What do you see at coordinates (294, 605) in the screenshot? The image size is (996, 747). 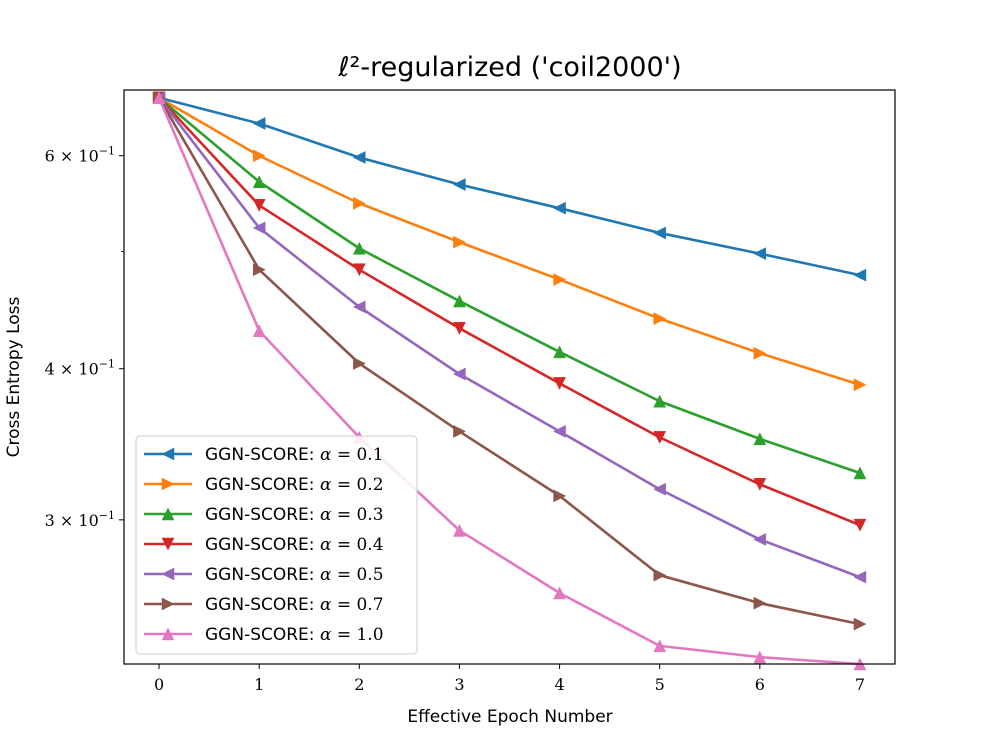 I see `legend-label: GGN-SCORE: α = 0.7` at bounding box center [294, 605].